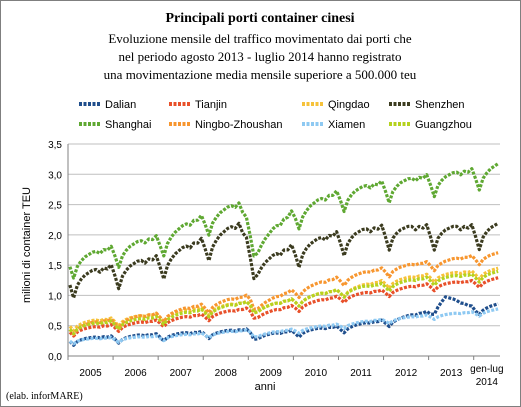 Image resolution: width=521 pixels, height=407 pixels. I want to click on x-tick-label: 2014, so click(487, 382).